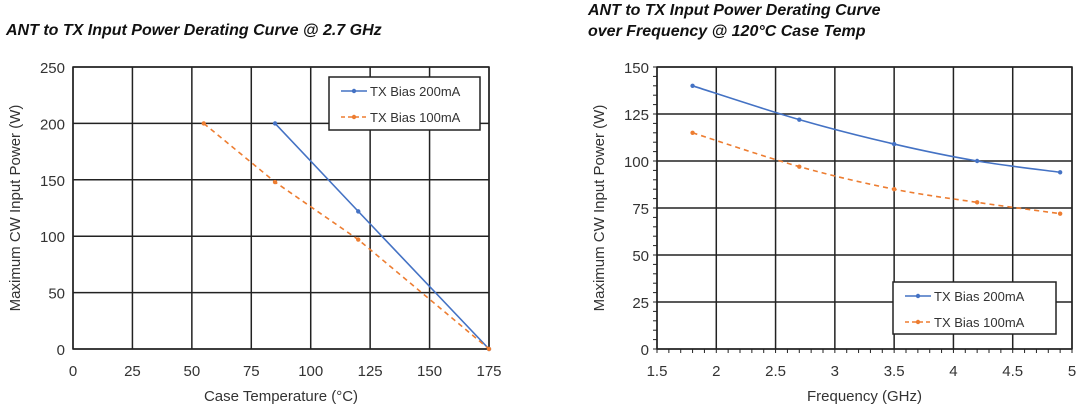 This screenshot has width=1080, height=408. I want to click on series-line-100ma, so click(346, 236).